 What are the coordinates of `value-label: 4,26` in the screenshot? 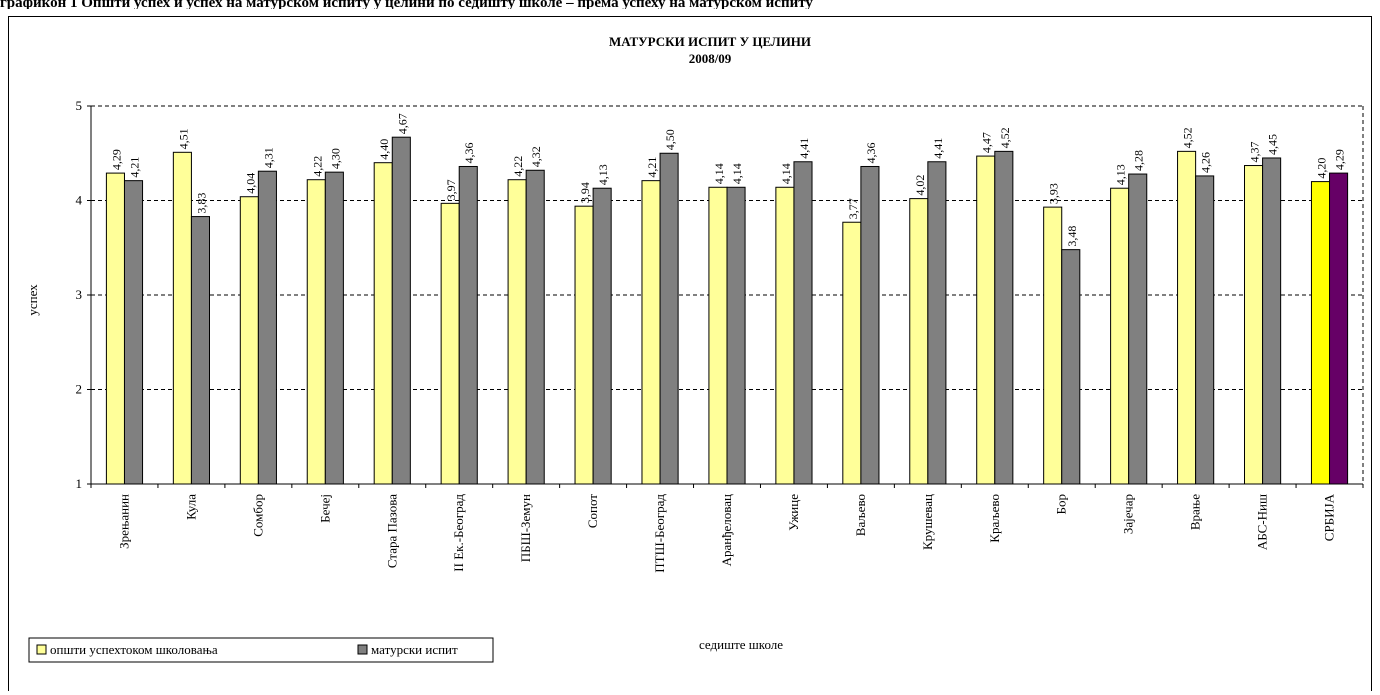 It's located at (1206, 162).